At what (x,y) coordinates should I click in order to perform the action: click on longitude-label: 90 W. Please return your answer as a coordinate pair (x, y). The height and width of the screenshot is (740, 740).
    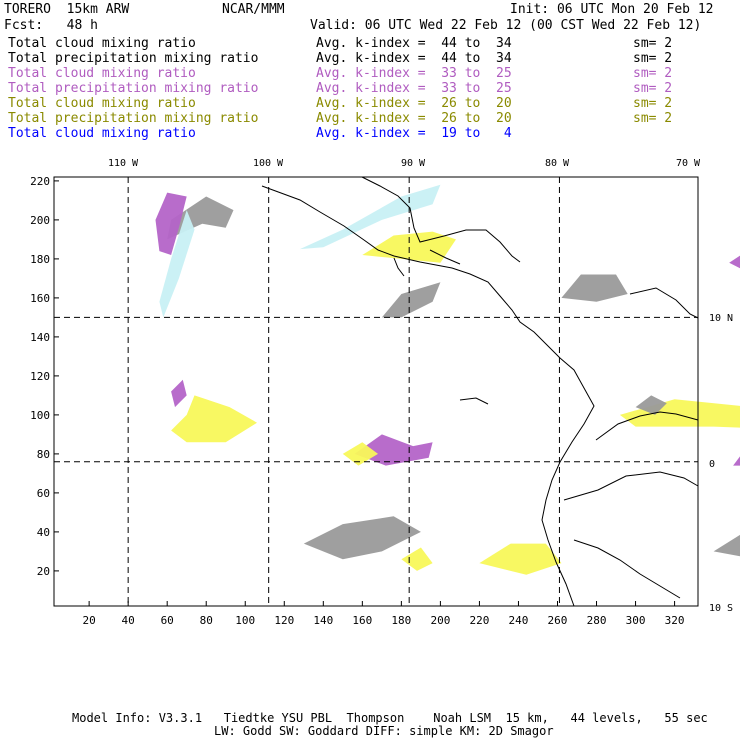
    Looking at the image, I should click on (413, 163).